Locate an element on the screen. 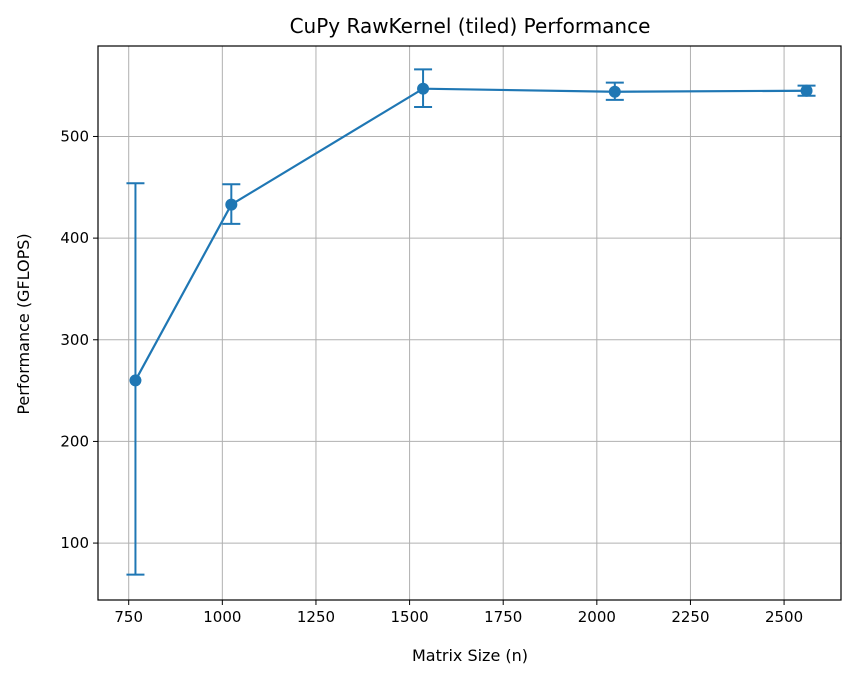  chart-title: CuPy RawKernel (tiled) Performance is located at coordinates (470, 26).